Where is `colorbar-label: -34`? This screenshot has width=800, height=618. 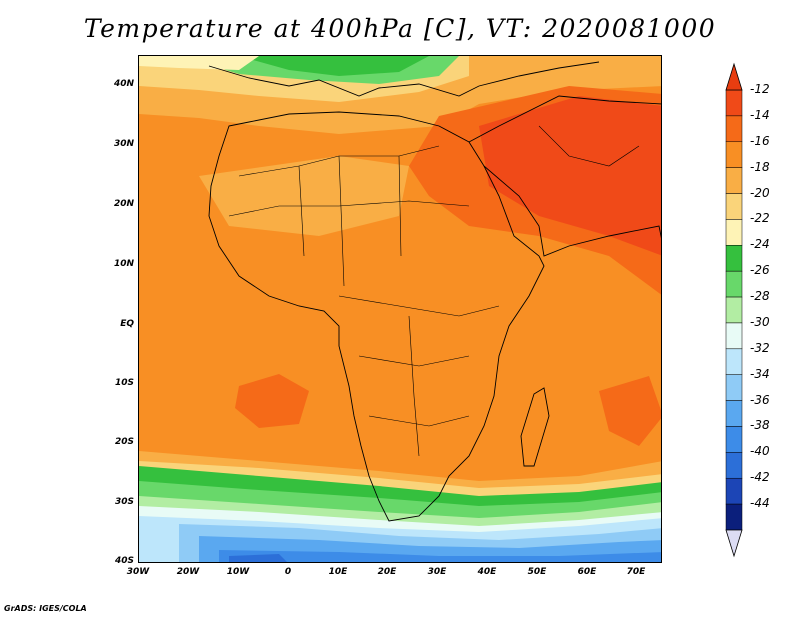
colorbar-label: -34 is located at coordinates (760, 373).